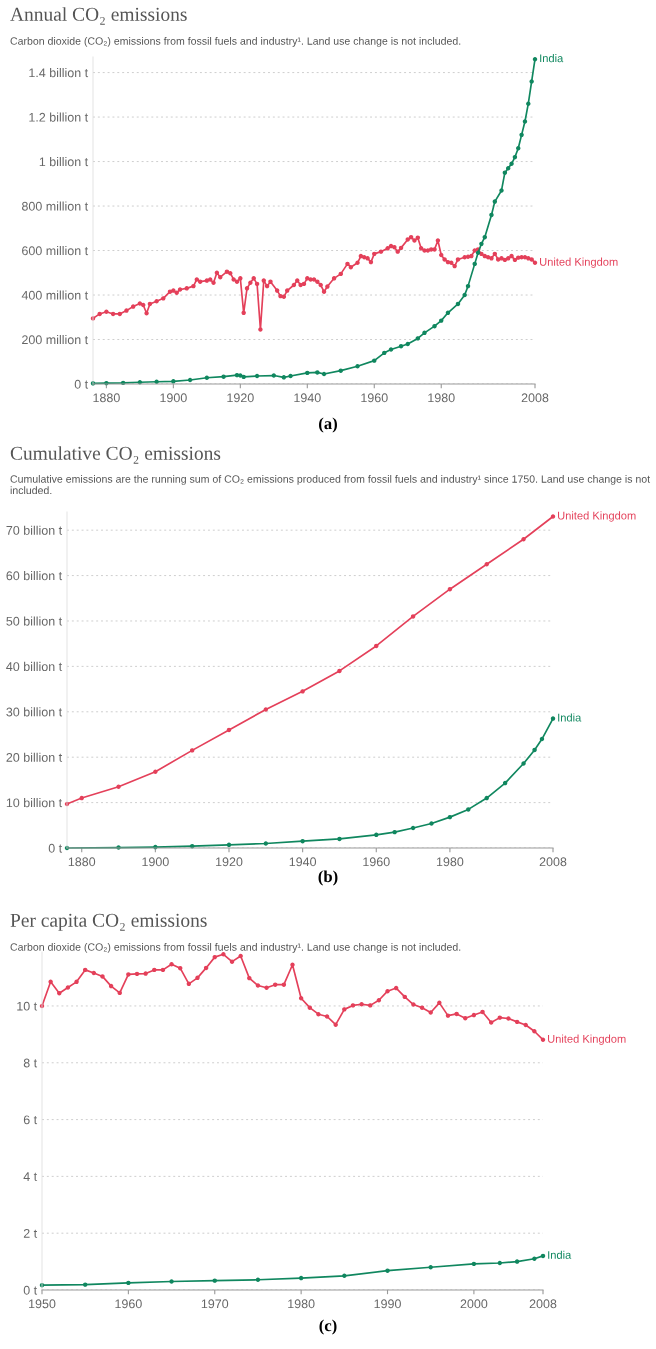  Describe the element at coordinates (30, 1177) in the screenshot. I see `y-tick-label: 4 t` at that location.